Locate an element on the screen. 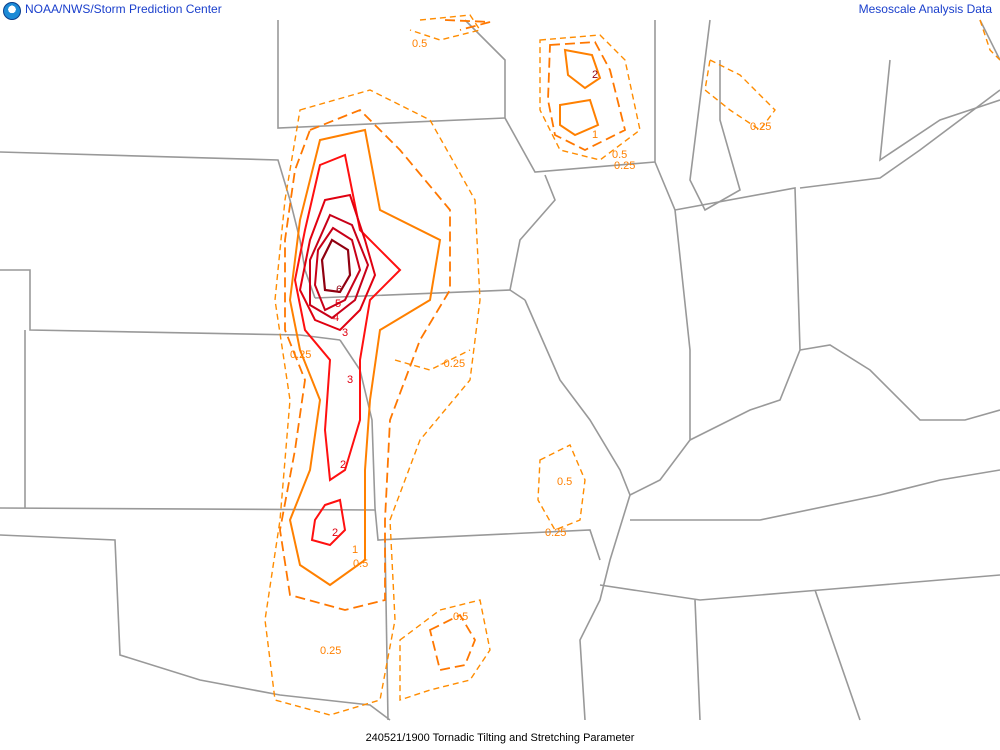 The width and height of the screenshot is (1000, 750). header-right-title: Mesoscale Analysis Data is located at coordinates (925, 9).